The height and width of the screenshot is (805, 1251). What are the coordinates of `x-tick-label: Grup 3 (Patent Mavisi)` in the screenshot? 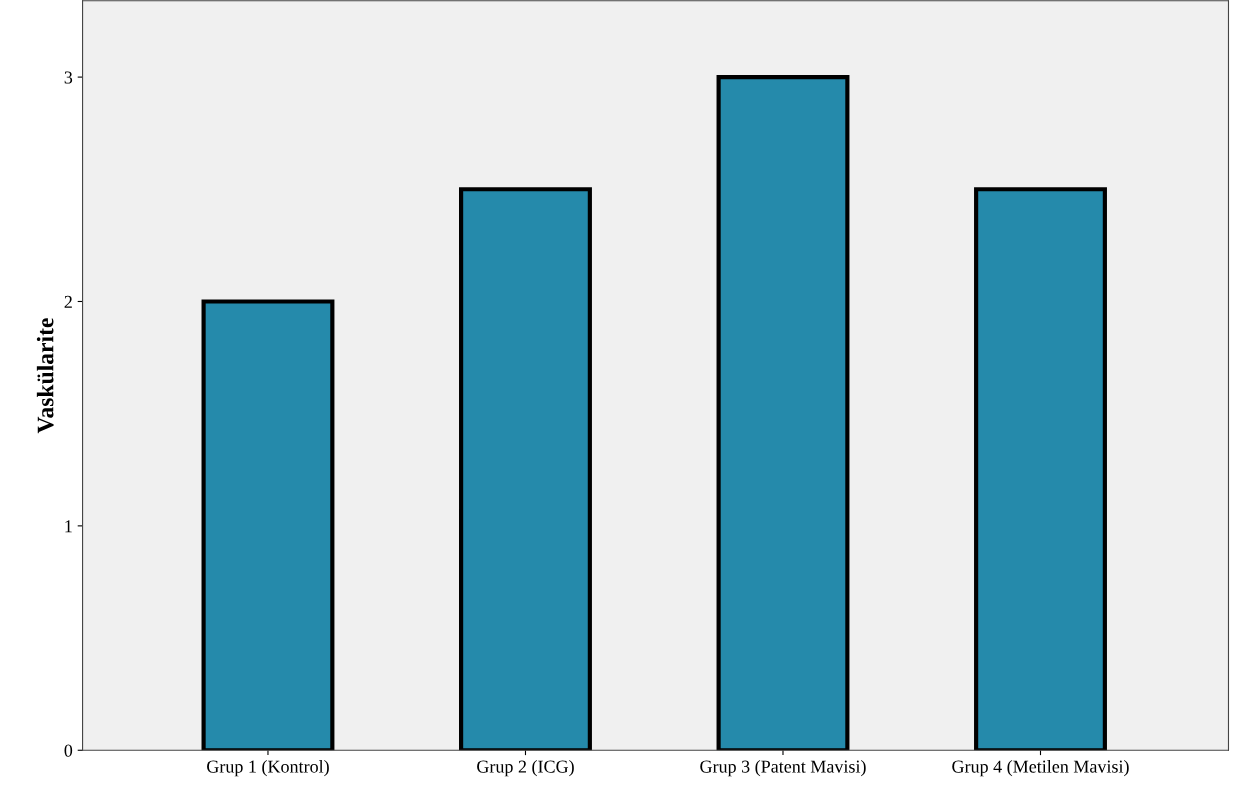 It's located at (783, 768).